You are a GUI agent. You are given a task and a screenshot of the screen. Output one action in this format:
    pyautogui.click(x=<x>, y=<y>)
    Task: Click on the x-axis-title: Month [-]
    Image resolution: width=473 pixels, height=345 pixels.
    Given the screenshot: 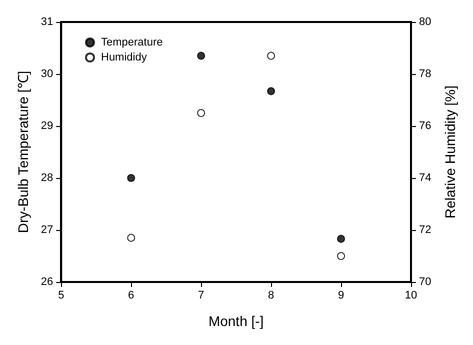 What is the action you would take?
    pyautogui.click(x=236, y=321)
    